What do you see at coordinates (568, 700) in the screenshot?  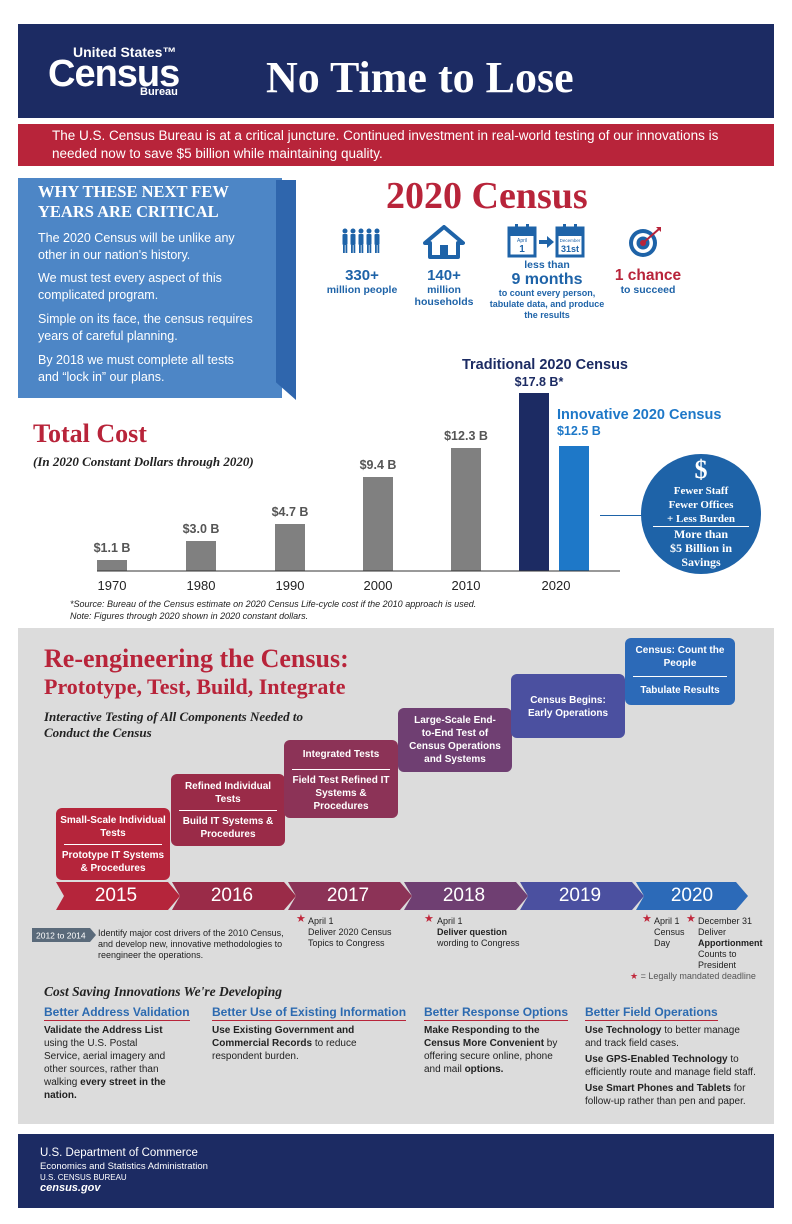 I see `step-2019-line-a: Census Begins:` at bounding box center [568, 700].